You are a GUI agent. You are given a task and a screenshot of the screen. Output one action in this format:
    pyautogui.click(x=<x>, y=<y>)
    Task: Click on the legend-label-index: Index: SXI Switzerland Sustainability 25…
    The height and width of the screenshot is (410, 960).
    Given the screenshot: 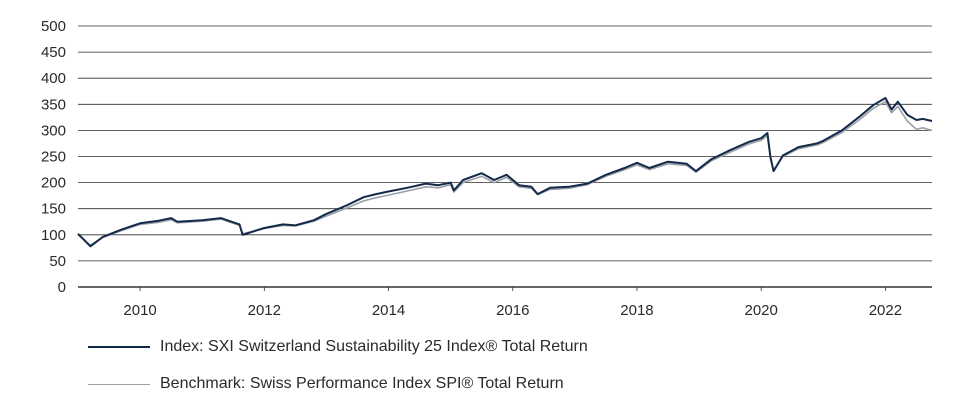 What is the action you would take?
    pyautogui.click(x=374, y=346)
    